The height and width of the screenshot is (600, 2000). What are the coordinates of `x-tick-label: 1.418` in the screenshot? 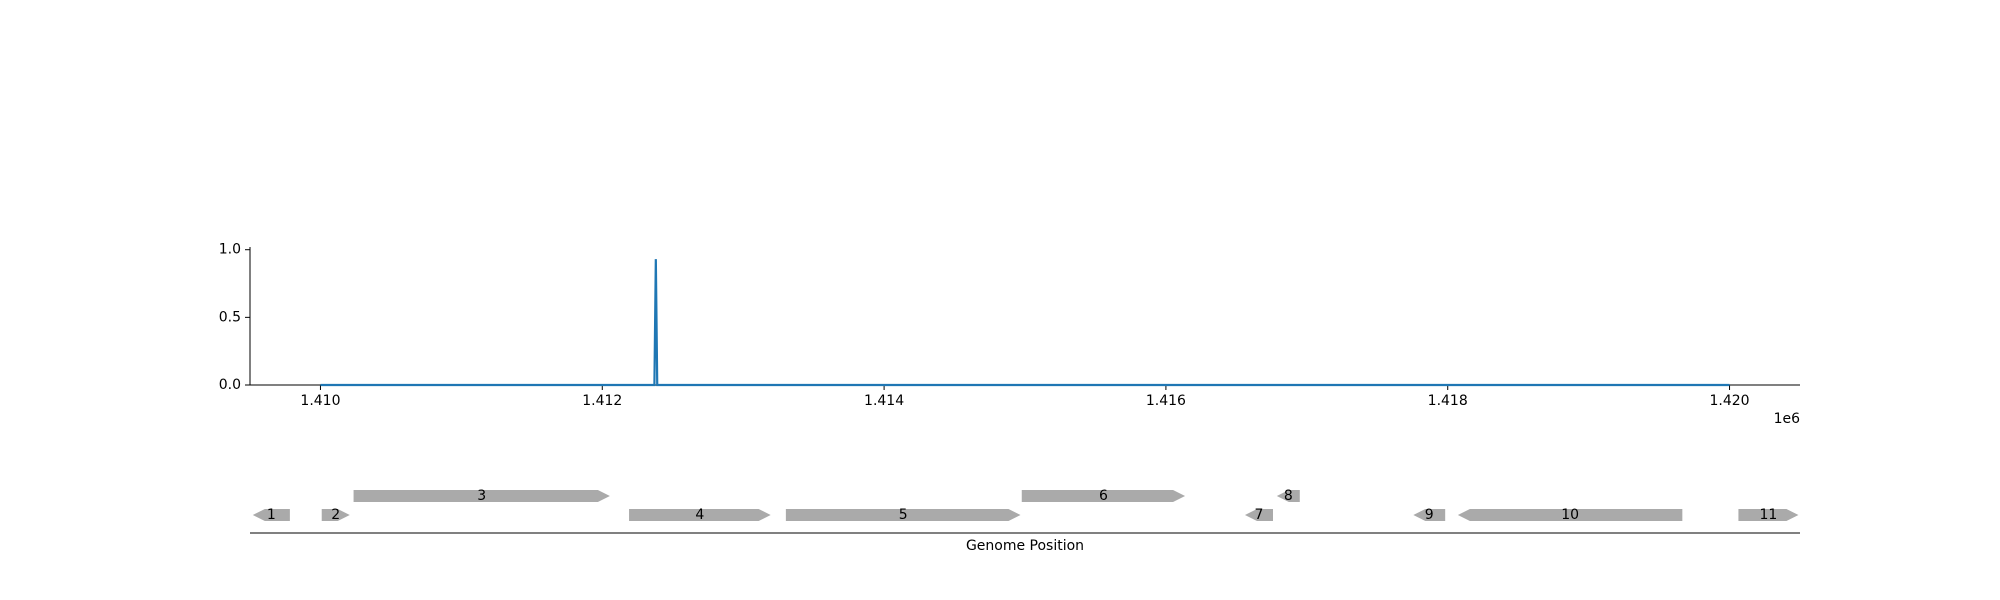 It's located at (1448, 401).